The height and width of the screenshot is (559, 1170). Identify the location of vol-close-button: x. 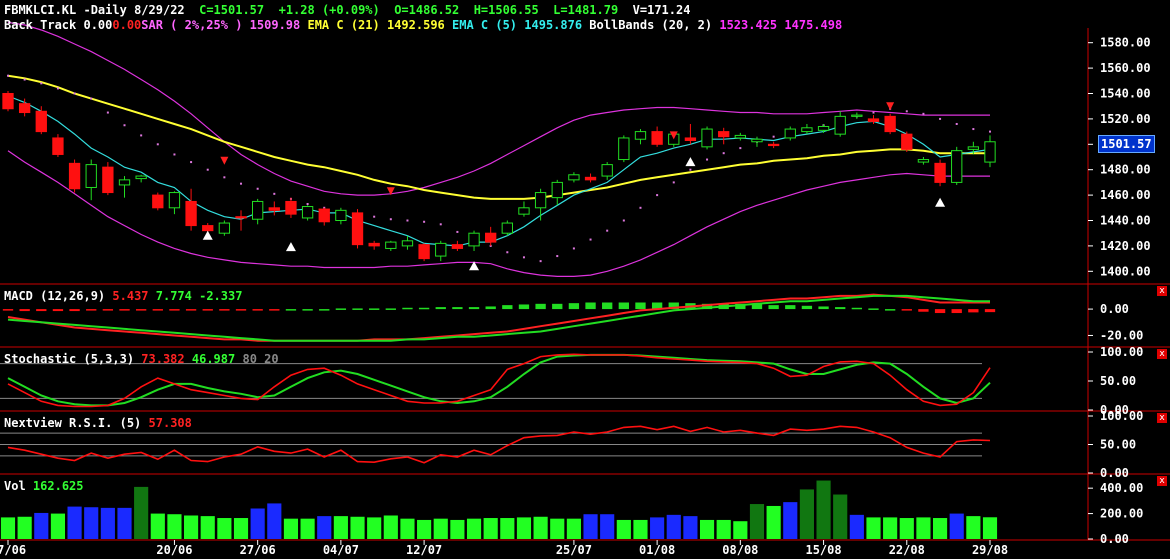
(1162, 481).